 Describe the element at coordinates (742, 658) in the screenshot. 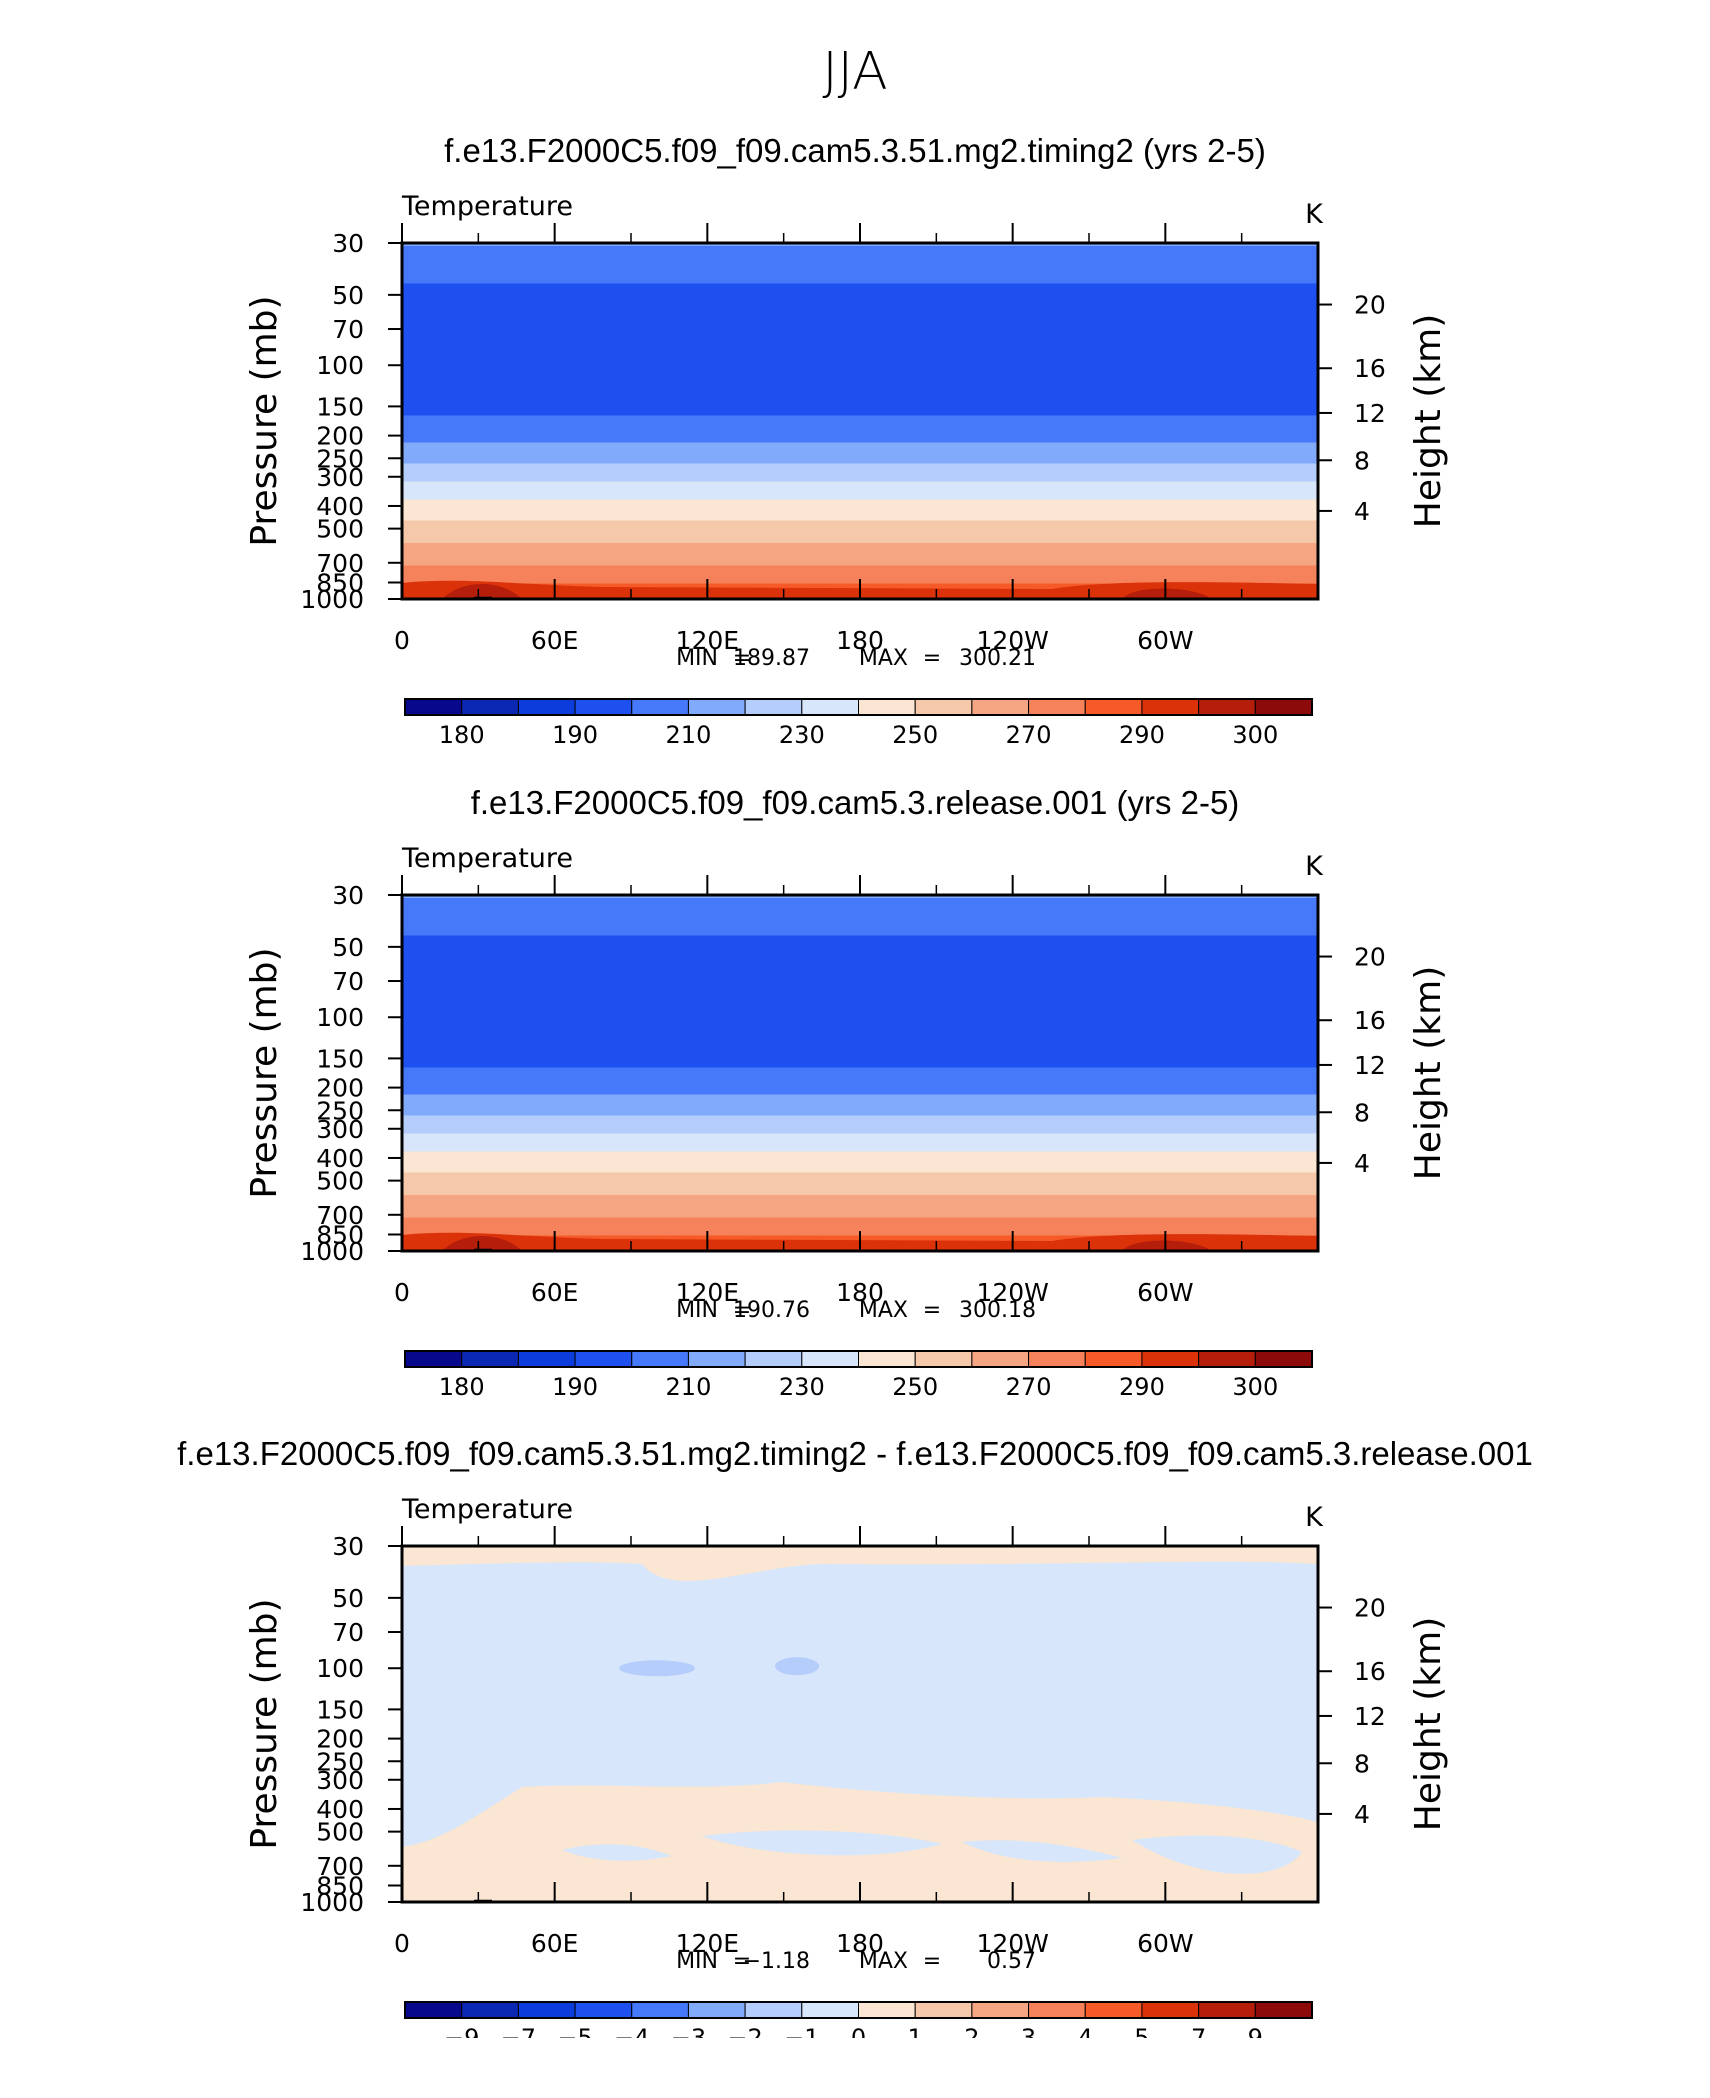

I see `min-equals: =` at that location.